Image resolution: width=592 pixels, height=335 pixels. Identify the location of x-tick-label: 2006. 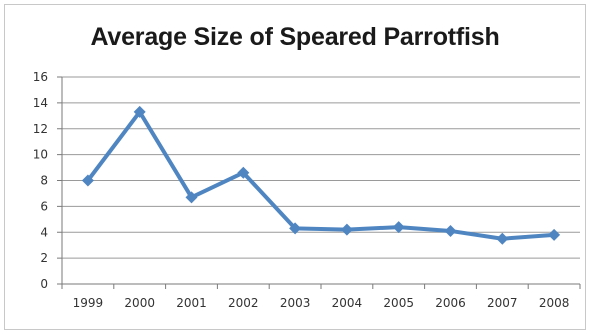
(450, 303).